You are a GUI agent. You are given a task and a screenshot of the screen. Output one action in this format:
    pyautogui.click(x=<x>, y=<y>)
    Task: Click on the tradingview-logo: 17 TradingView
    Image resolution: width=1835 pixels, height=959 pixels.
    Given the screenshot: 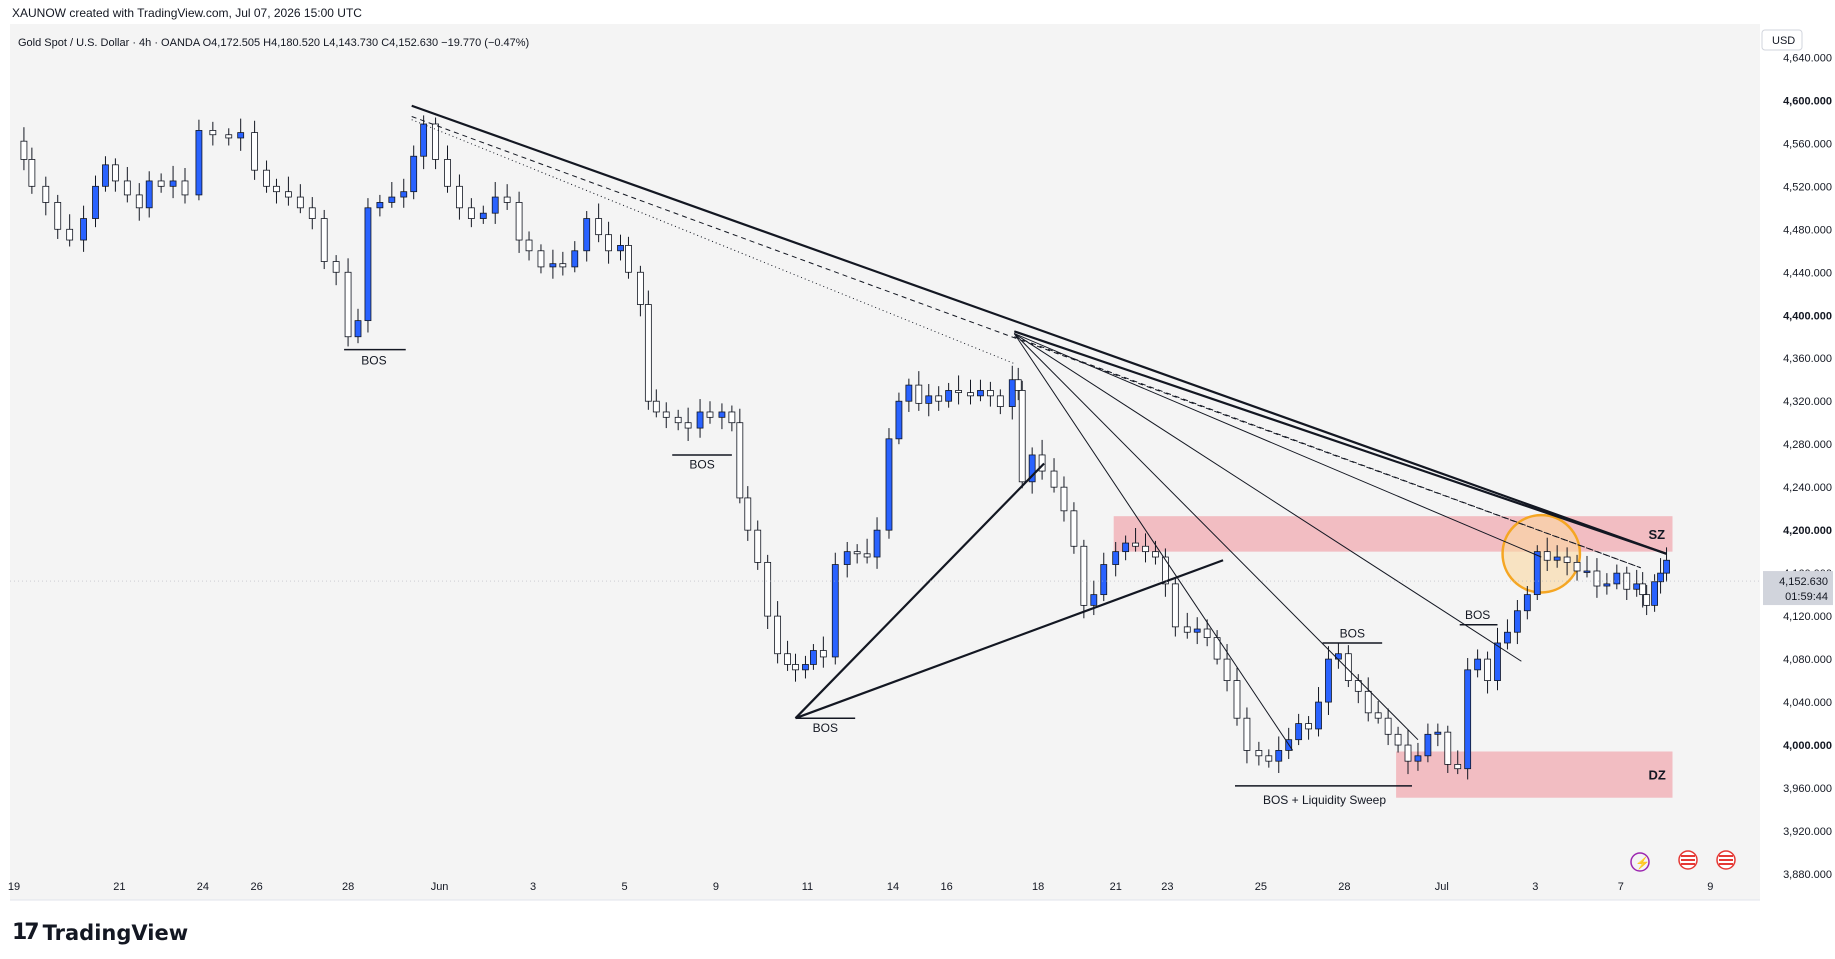 What is the action you would take?
    pyautogui.click(x=100, y=932)
    